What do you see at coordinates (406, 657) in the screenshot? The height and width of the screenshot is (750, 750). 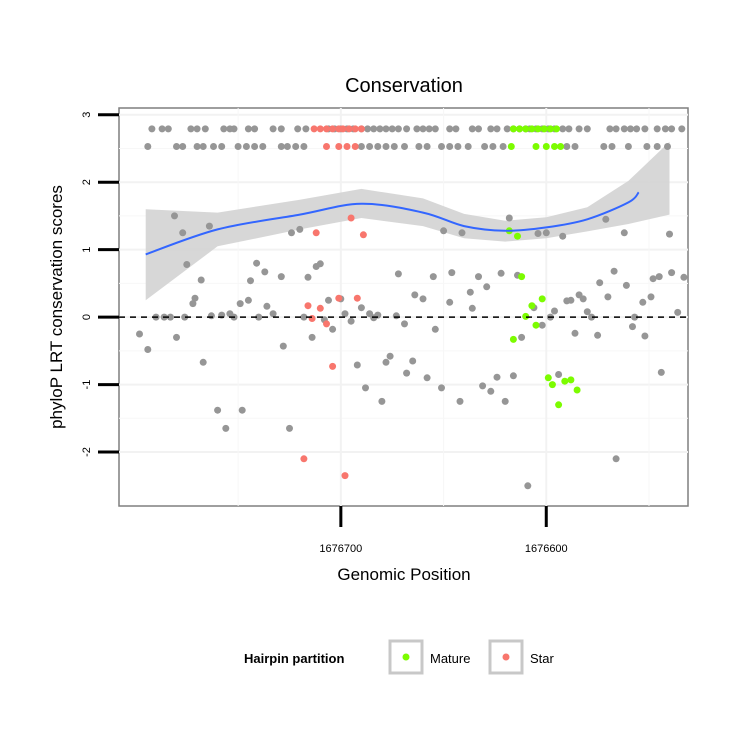 I see `legend-dot-mature` at bounding box center [406, 657].